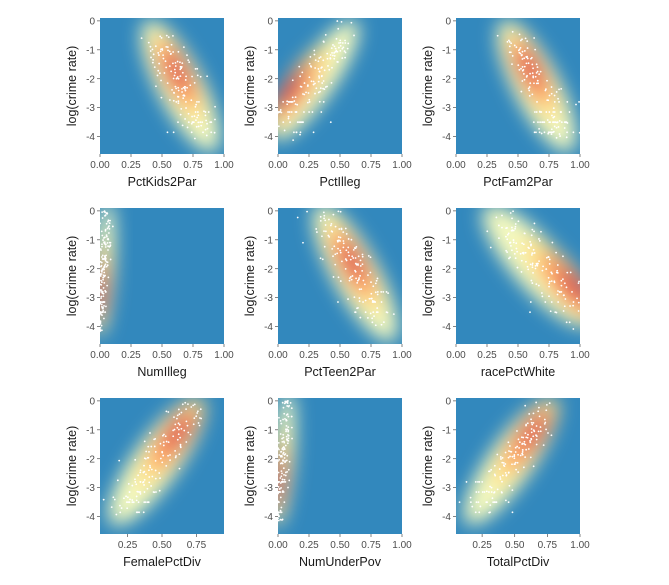 The height and width of the screenshot is (585, 669). What do you see at coordinates (268, 50) in the screenshot?
I see `y-tick-label: -1` at bounding box center [268, 50].